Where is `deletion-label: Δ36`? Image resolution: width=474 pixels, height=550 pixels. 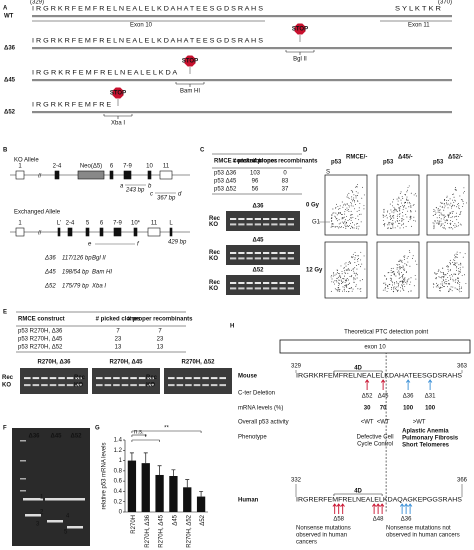
deletion-label: Δ36 is located at coordinates (408, 397).